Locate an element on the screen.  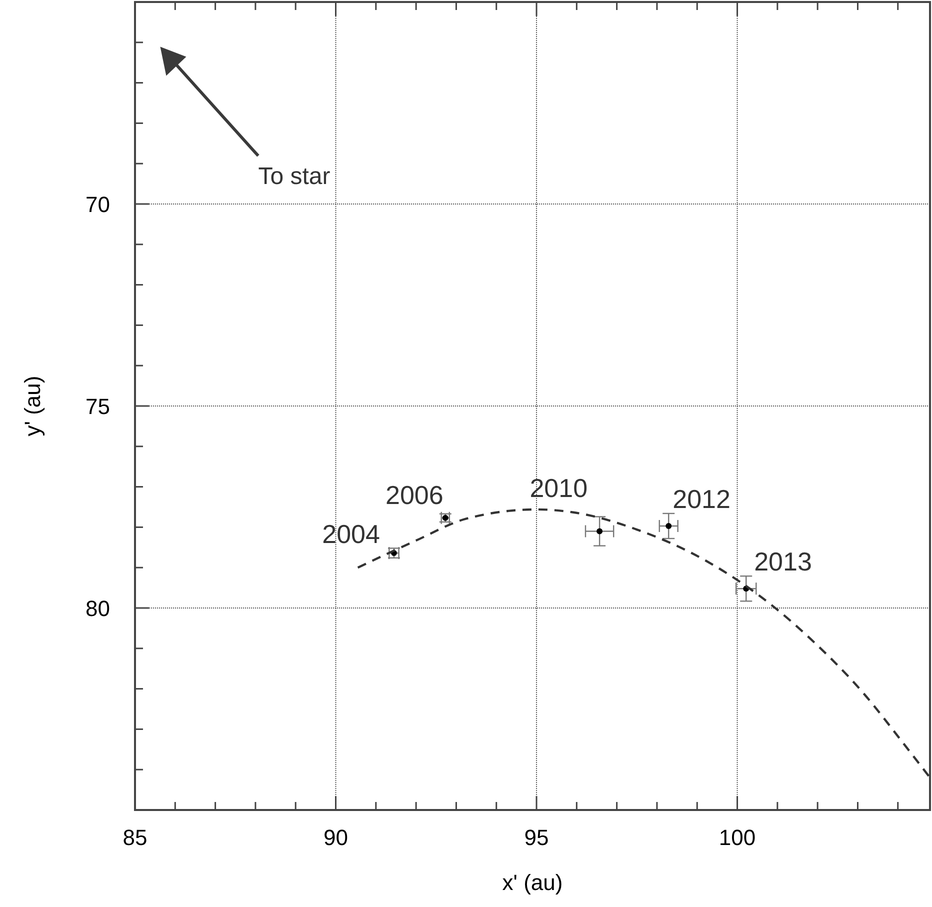
y-tick-label: 75 is located at coordinates (98, 406).